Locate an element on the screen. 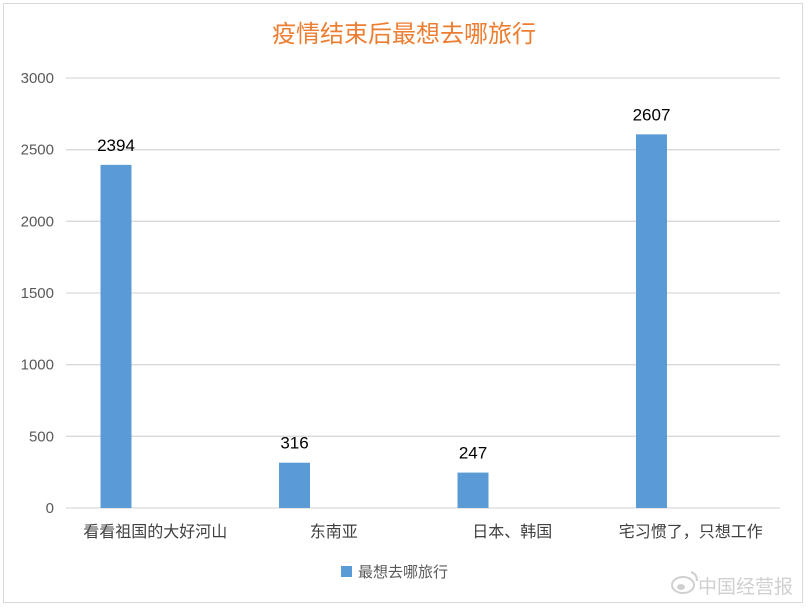 Image resolution: width=808 pixels, height=608 pixels. y-tick-label: 2000 is located at coordinates (37, 221).